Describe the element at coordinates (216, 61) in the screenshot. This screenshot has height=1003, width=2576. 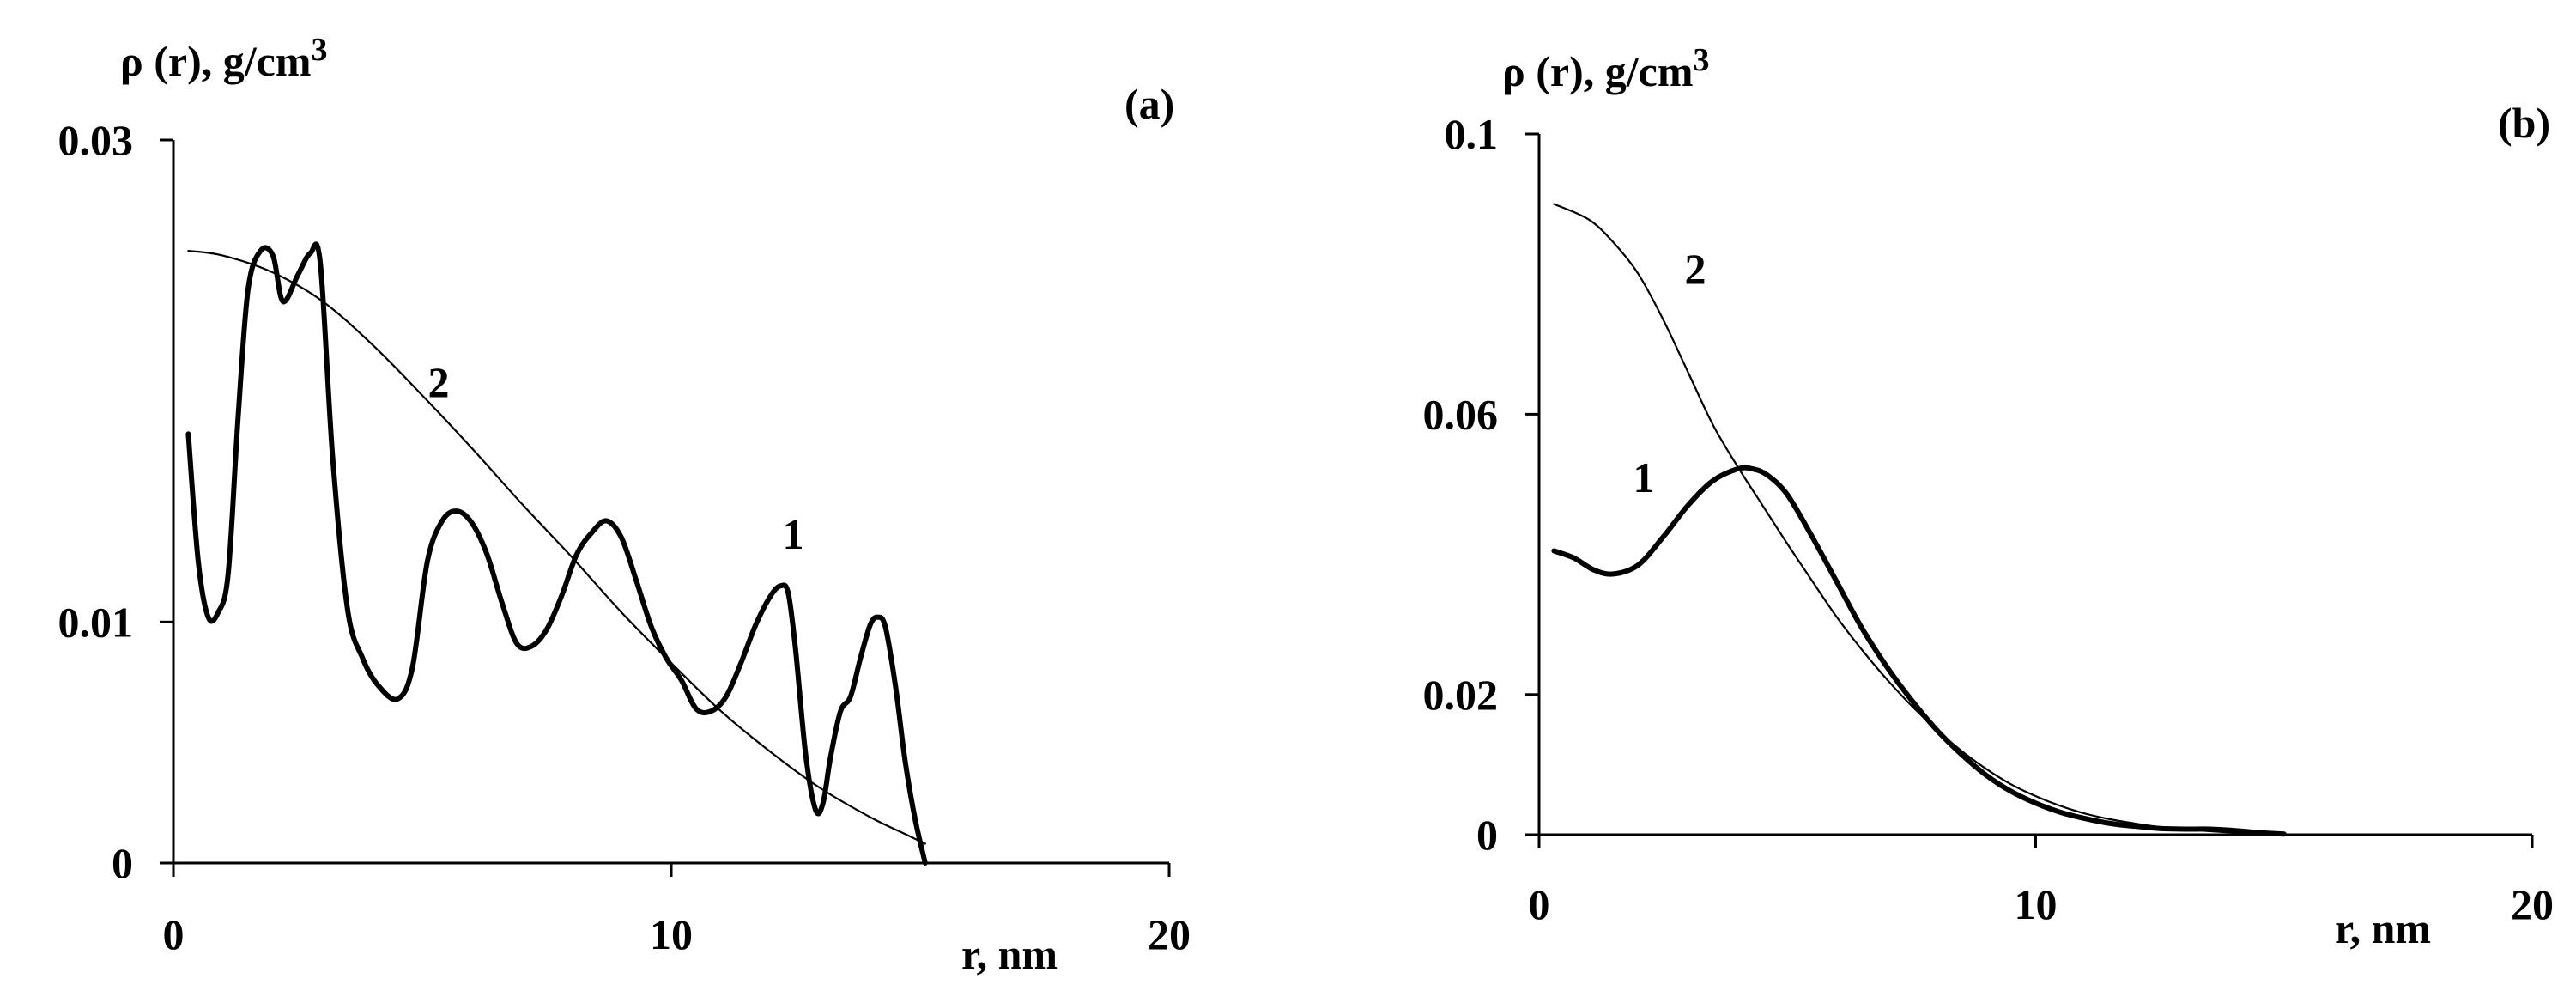
I see `y-axis-label-a: ρ (r), g/cm` at that location.